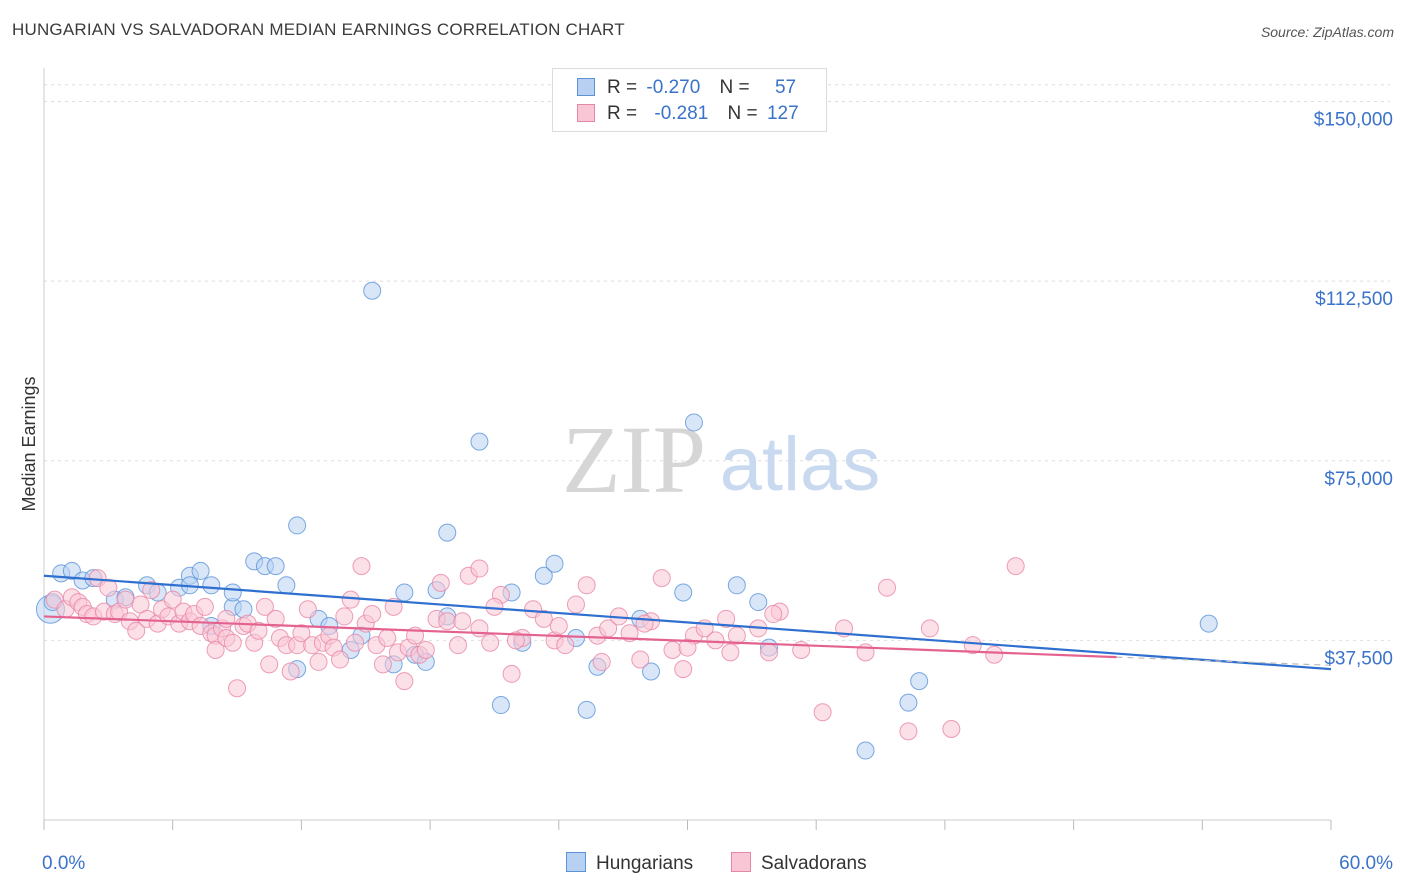  Describe the element at coordinates (1358, 658) in the screenshot. I see `y-tick-label: $37,500` at that location.